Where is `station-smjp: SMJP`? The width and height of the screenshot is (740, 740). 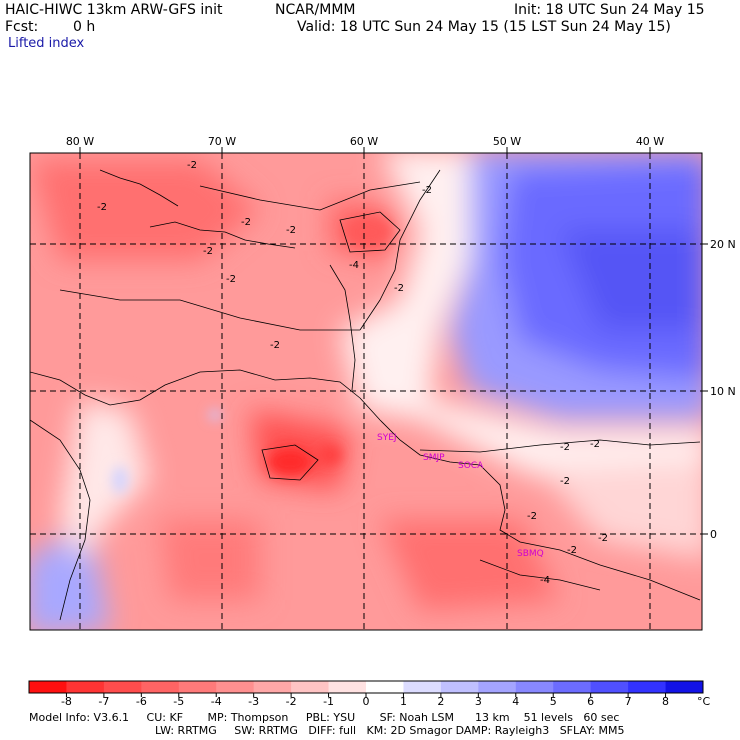 station-smjp: SMJP is located at coordinates (434, 458).